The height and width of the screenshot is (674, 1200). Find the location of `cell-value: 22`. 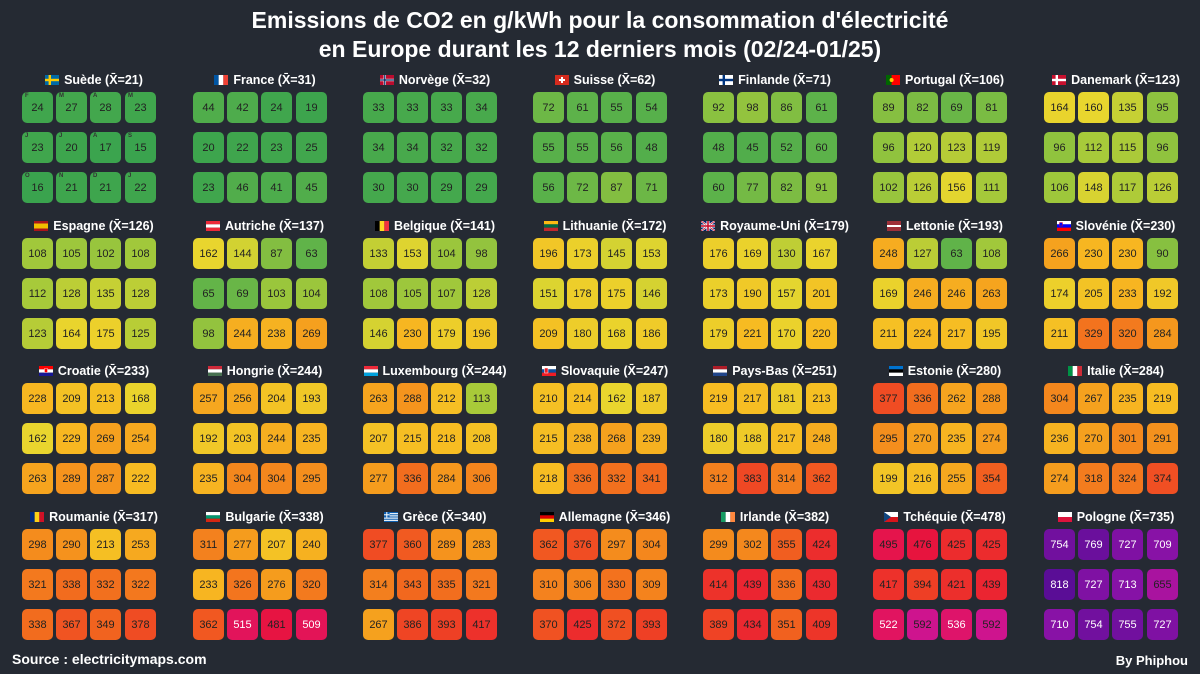

cell-value: 22 is located at coordinates (242, 147).